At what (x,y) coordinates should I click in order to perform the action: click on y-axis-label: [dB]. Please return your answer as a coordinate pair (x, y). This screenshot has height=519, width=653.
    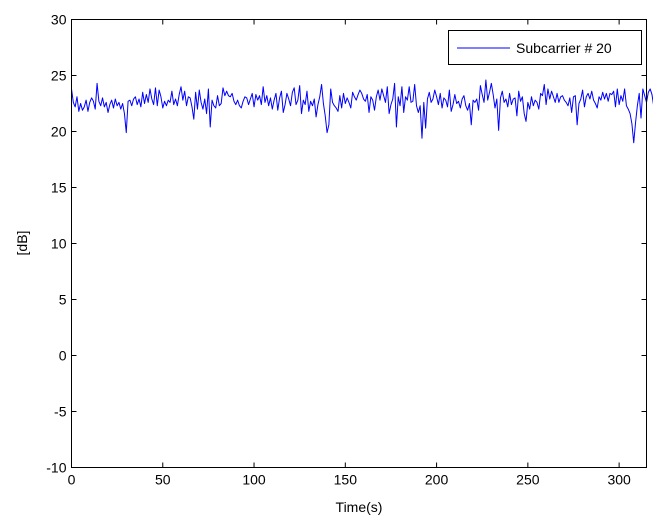
    Looking at the image, I should click on (22, 243).